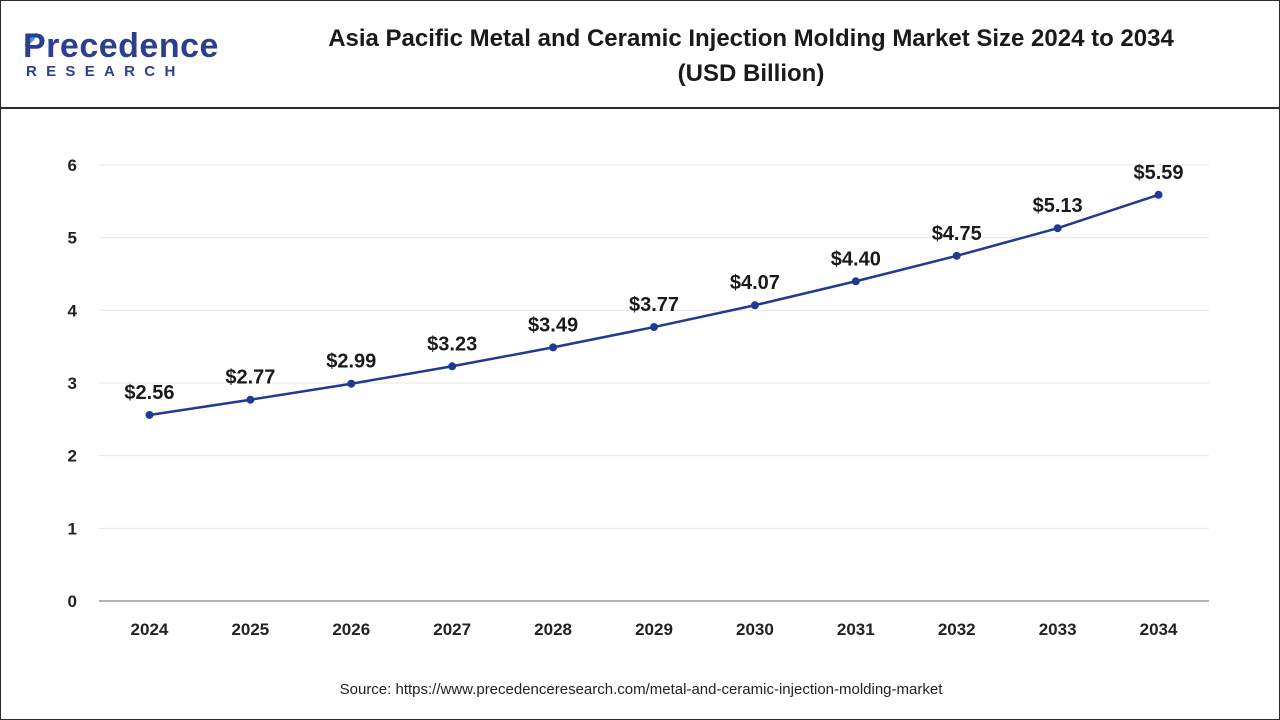  What do you see at coordinates (1058, 206) in the screenshot?
I see `data-label: $5.13` at bounding box center [1058, 206].